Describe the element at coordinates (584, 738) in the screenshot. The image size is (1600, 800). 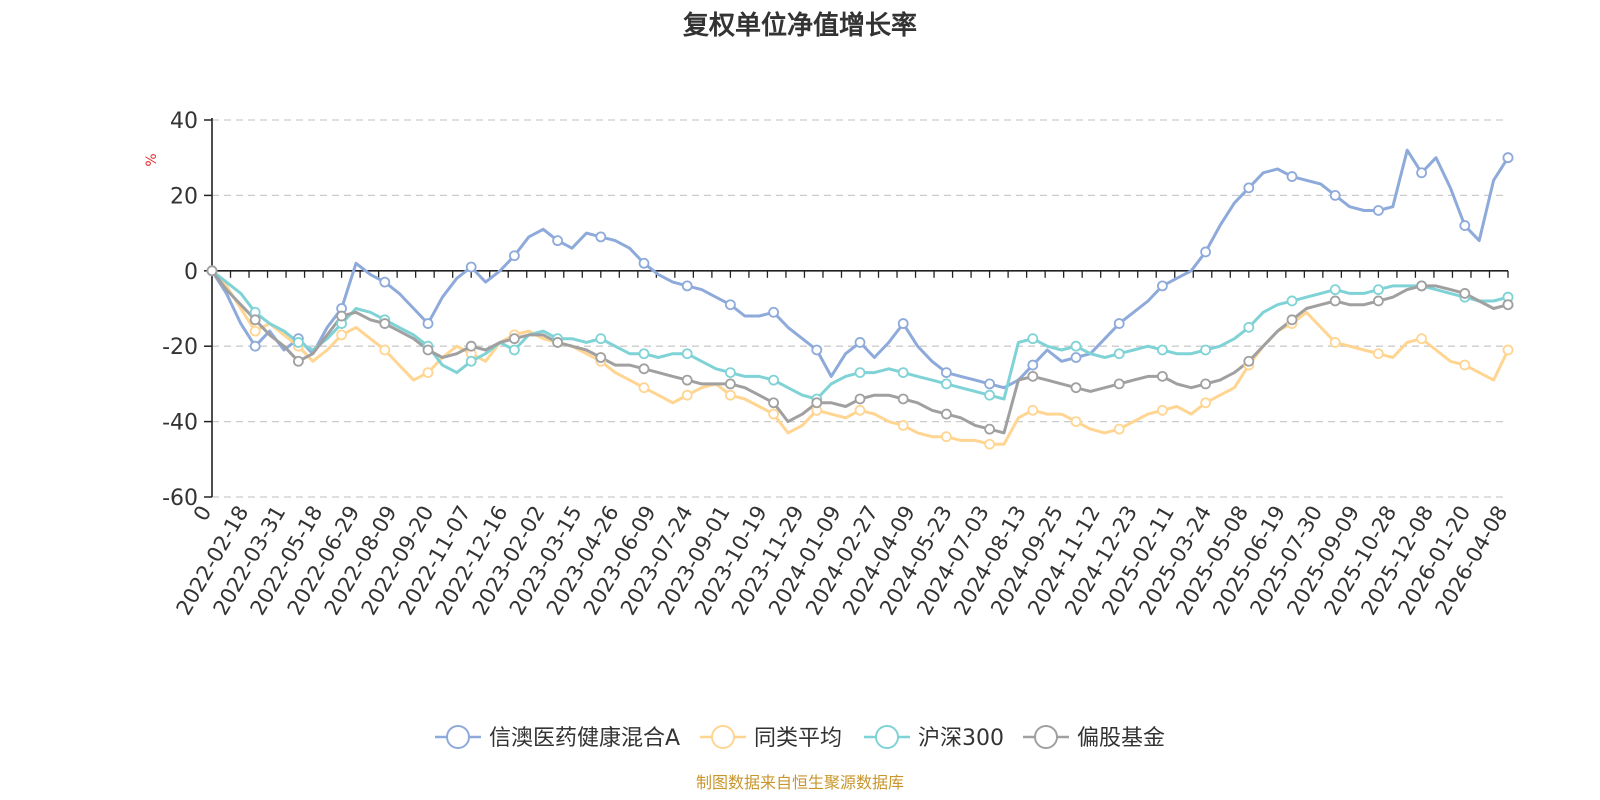
I see `legend-label: 信澳医药健康混合A` at that location.